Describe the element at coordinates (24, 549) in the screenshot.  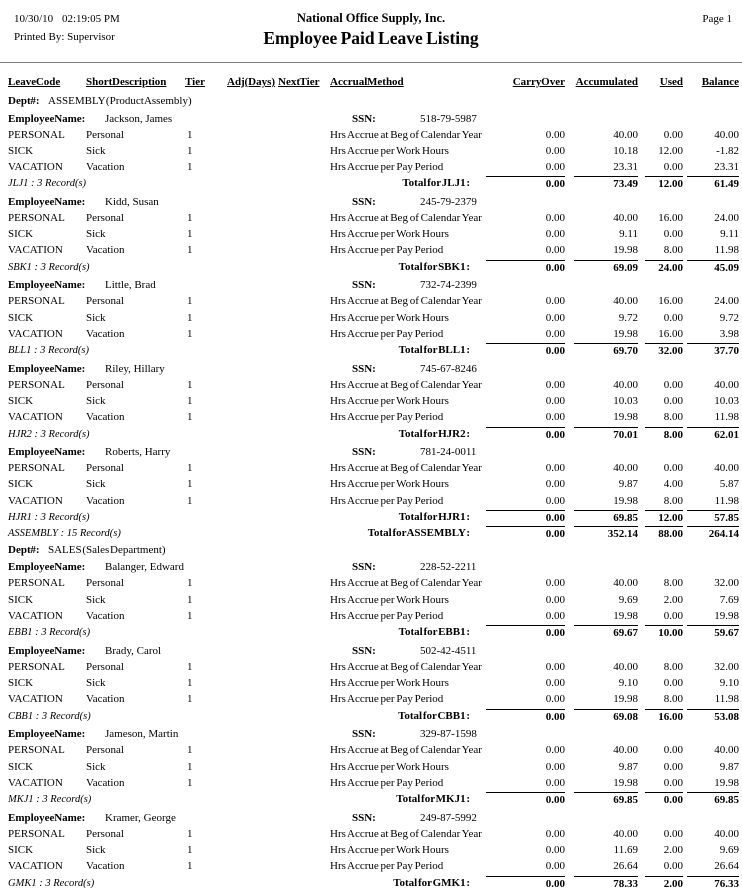
I see `dept-label: Dept #:` at that location.